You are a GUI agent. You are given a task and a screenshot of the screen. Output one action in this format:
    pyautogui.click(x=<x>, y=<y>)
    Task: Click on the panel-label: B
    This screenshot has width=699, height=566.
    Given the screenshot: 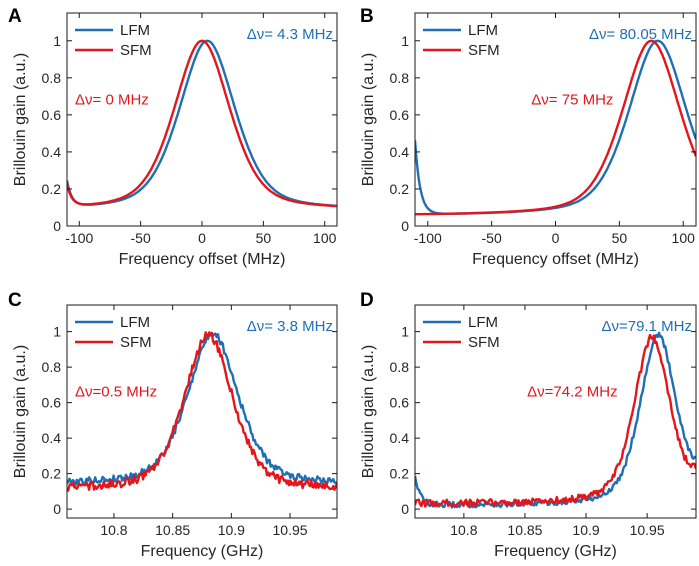 What is the action you would take?
    pyautogui.click(x=367, y=16)
    